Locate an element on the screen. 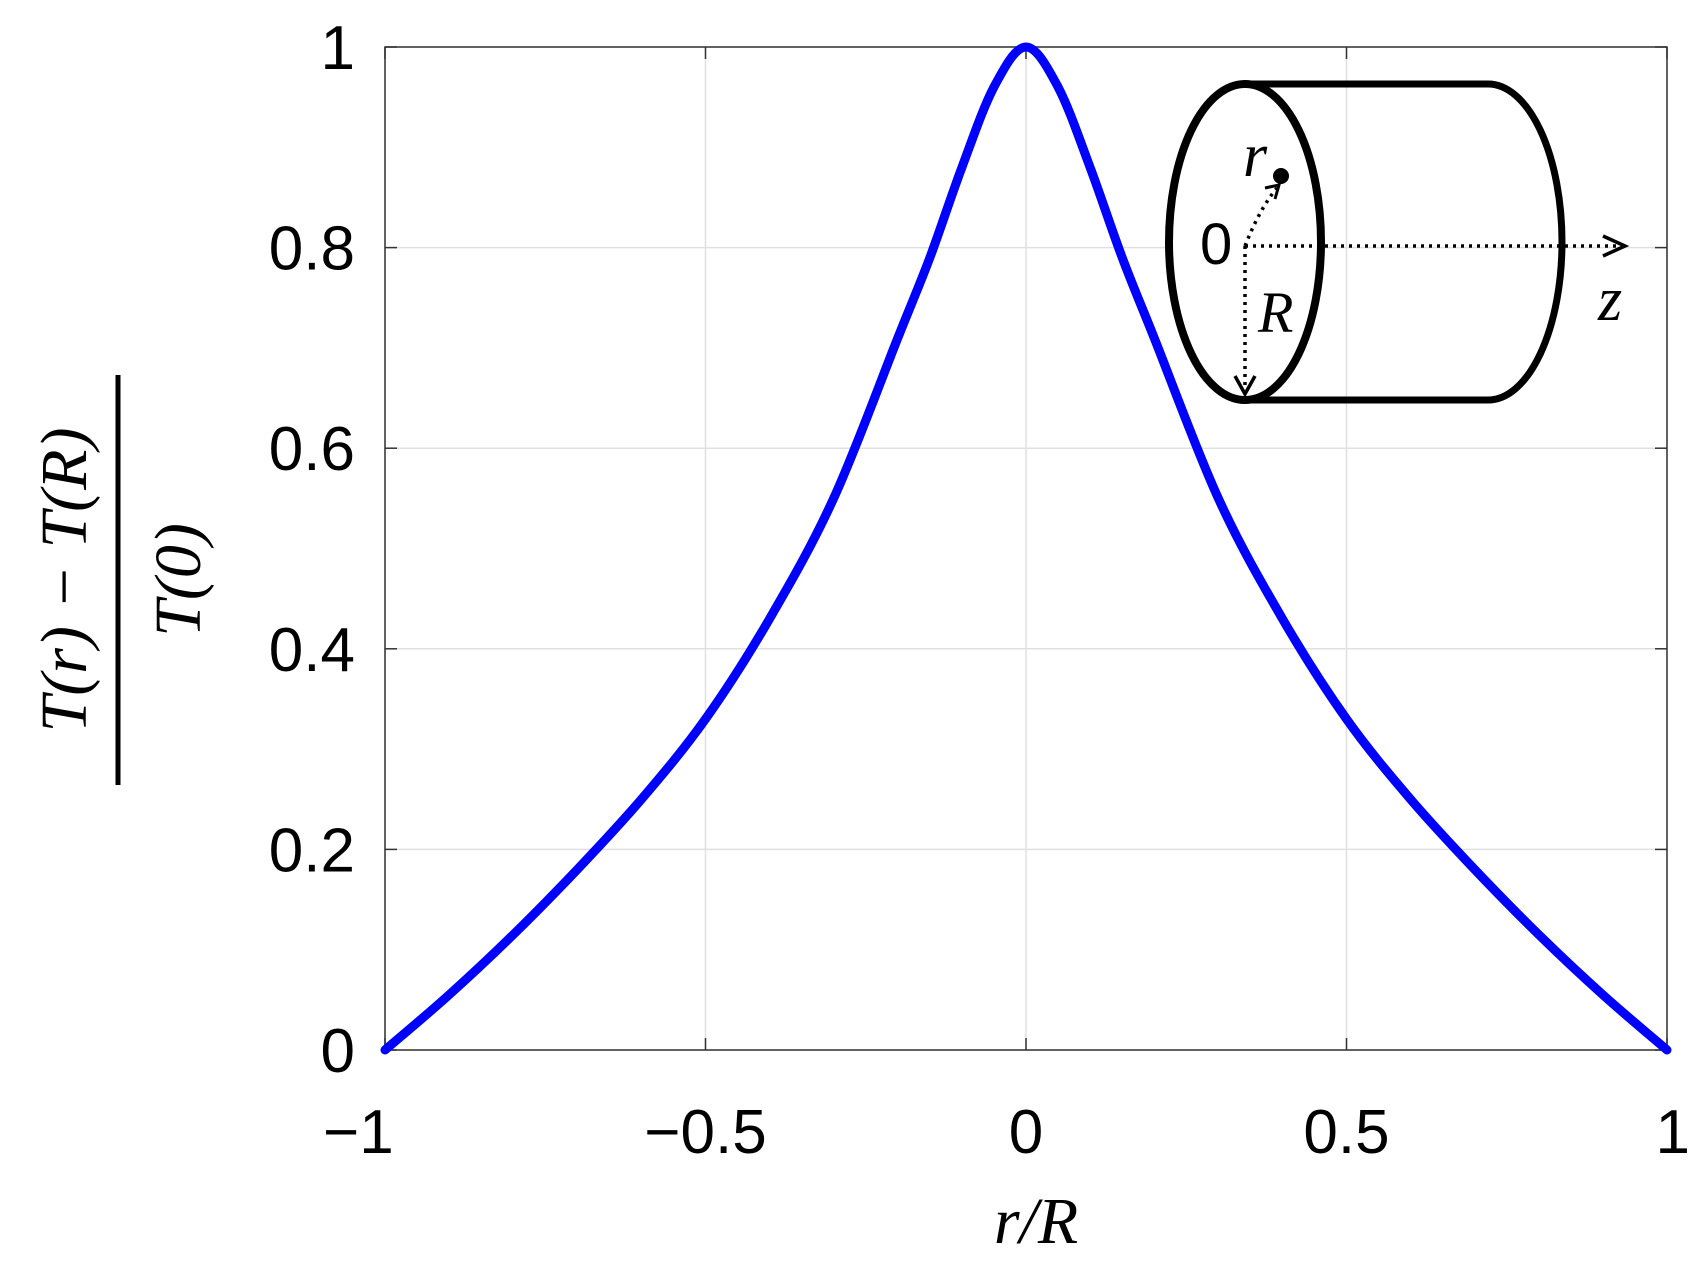 The image size is (1698, 1269). y-axis-label: T(r) − T(R) T(0) is located at coordinates (121, 580).